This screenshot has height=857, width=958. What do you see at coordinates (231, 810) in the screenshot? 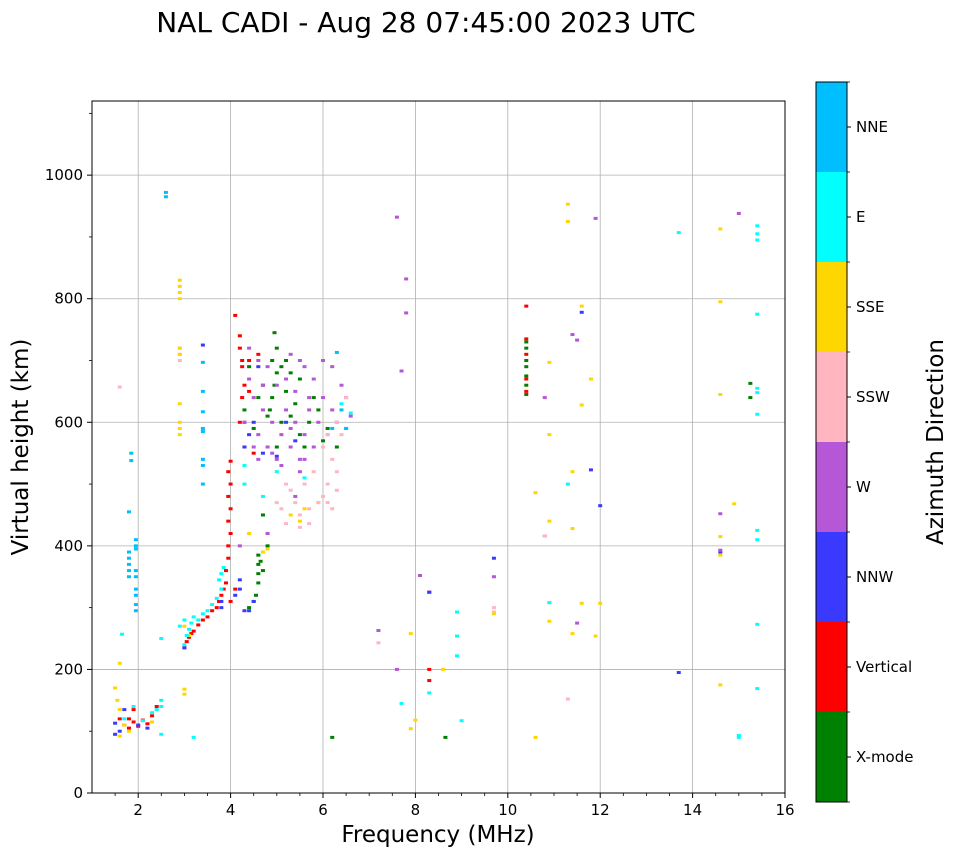
I see `x-tick-label: 4` at bounding box center [231, 810].